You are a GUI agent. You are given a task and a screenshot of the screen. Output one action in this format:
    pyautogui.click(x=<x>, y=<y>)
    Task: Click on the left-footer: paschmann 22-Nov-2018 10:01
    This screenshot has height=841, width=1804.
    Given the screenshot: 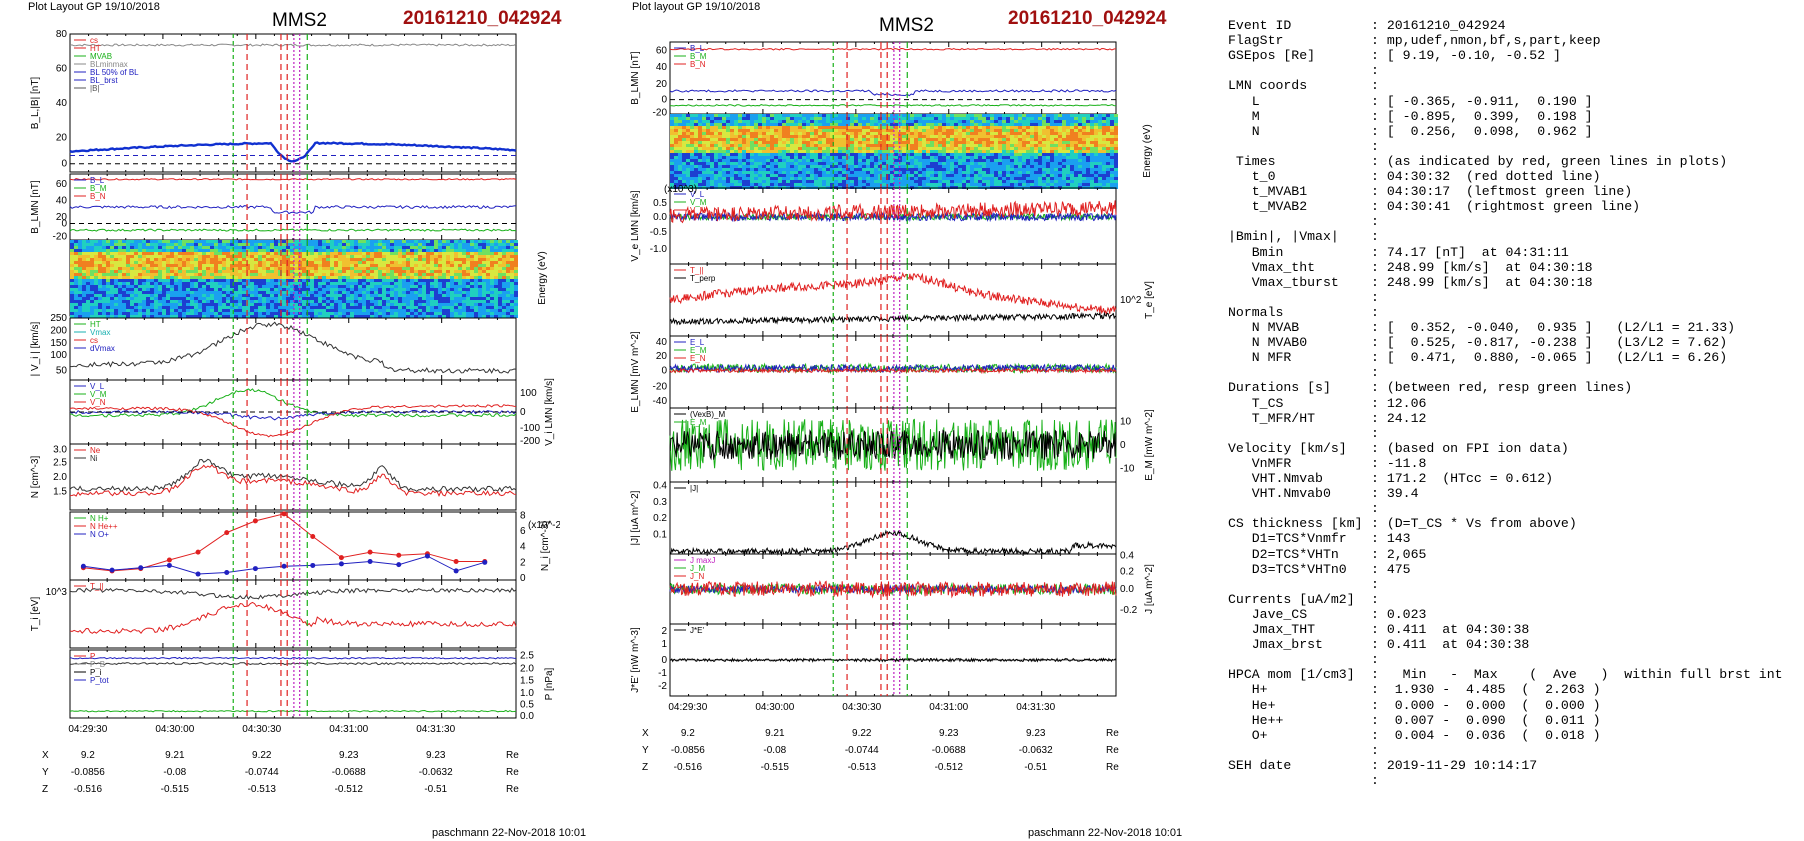 What is the action you would take?
    pyautogui.click(x=509, y=833)
    